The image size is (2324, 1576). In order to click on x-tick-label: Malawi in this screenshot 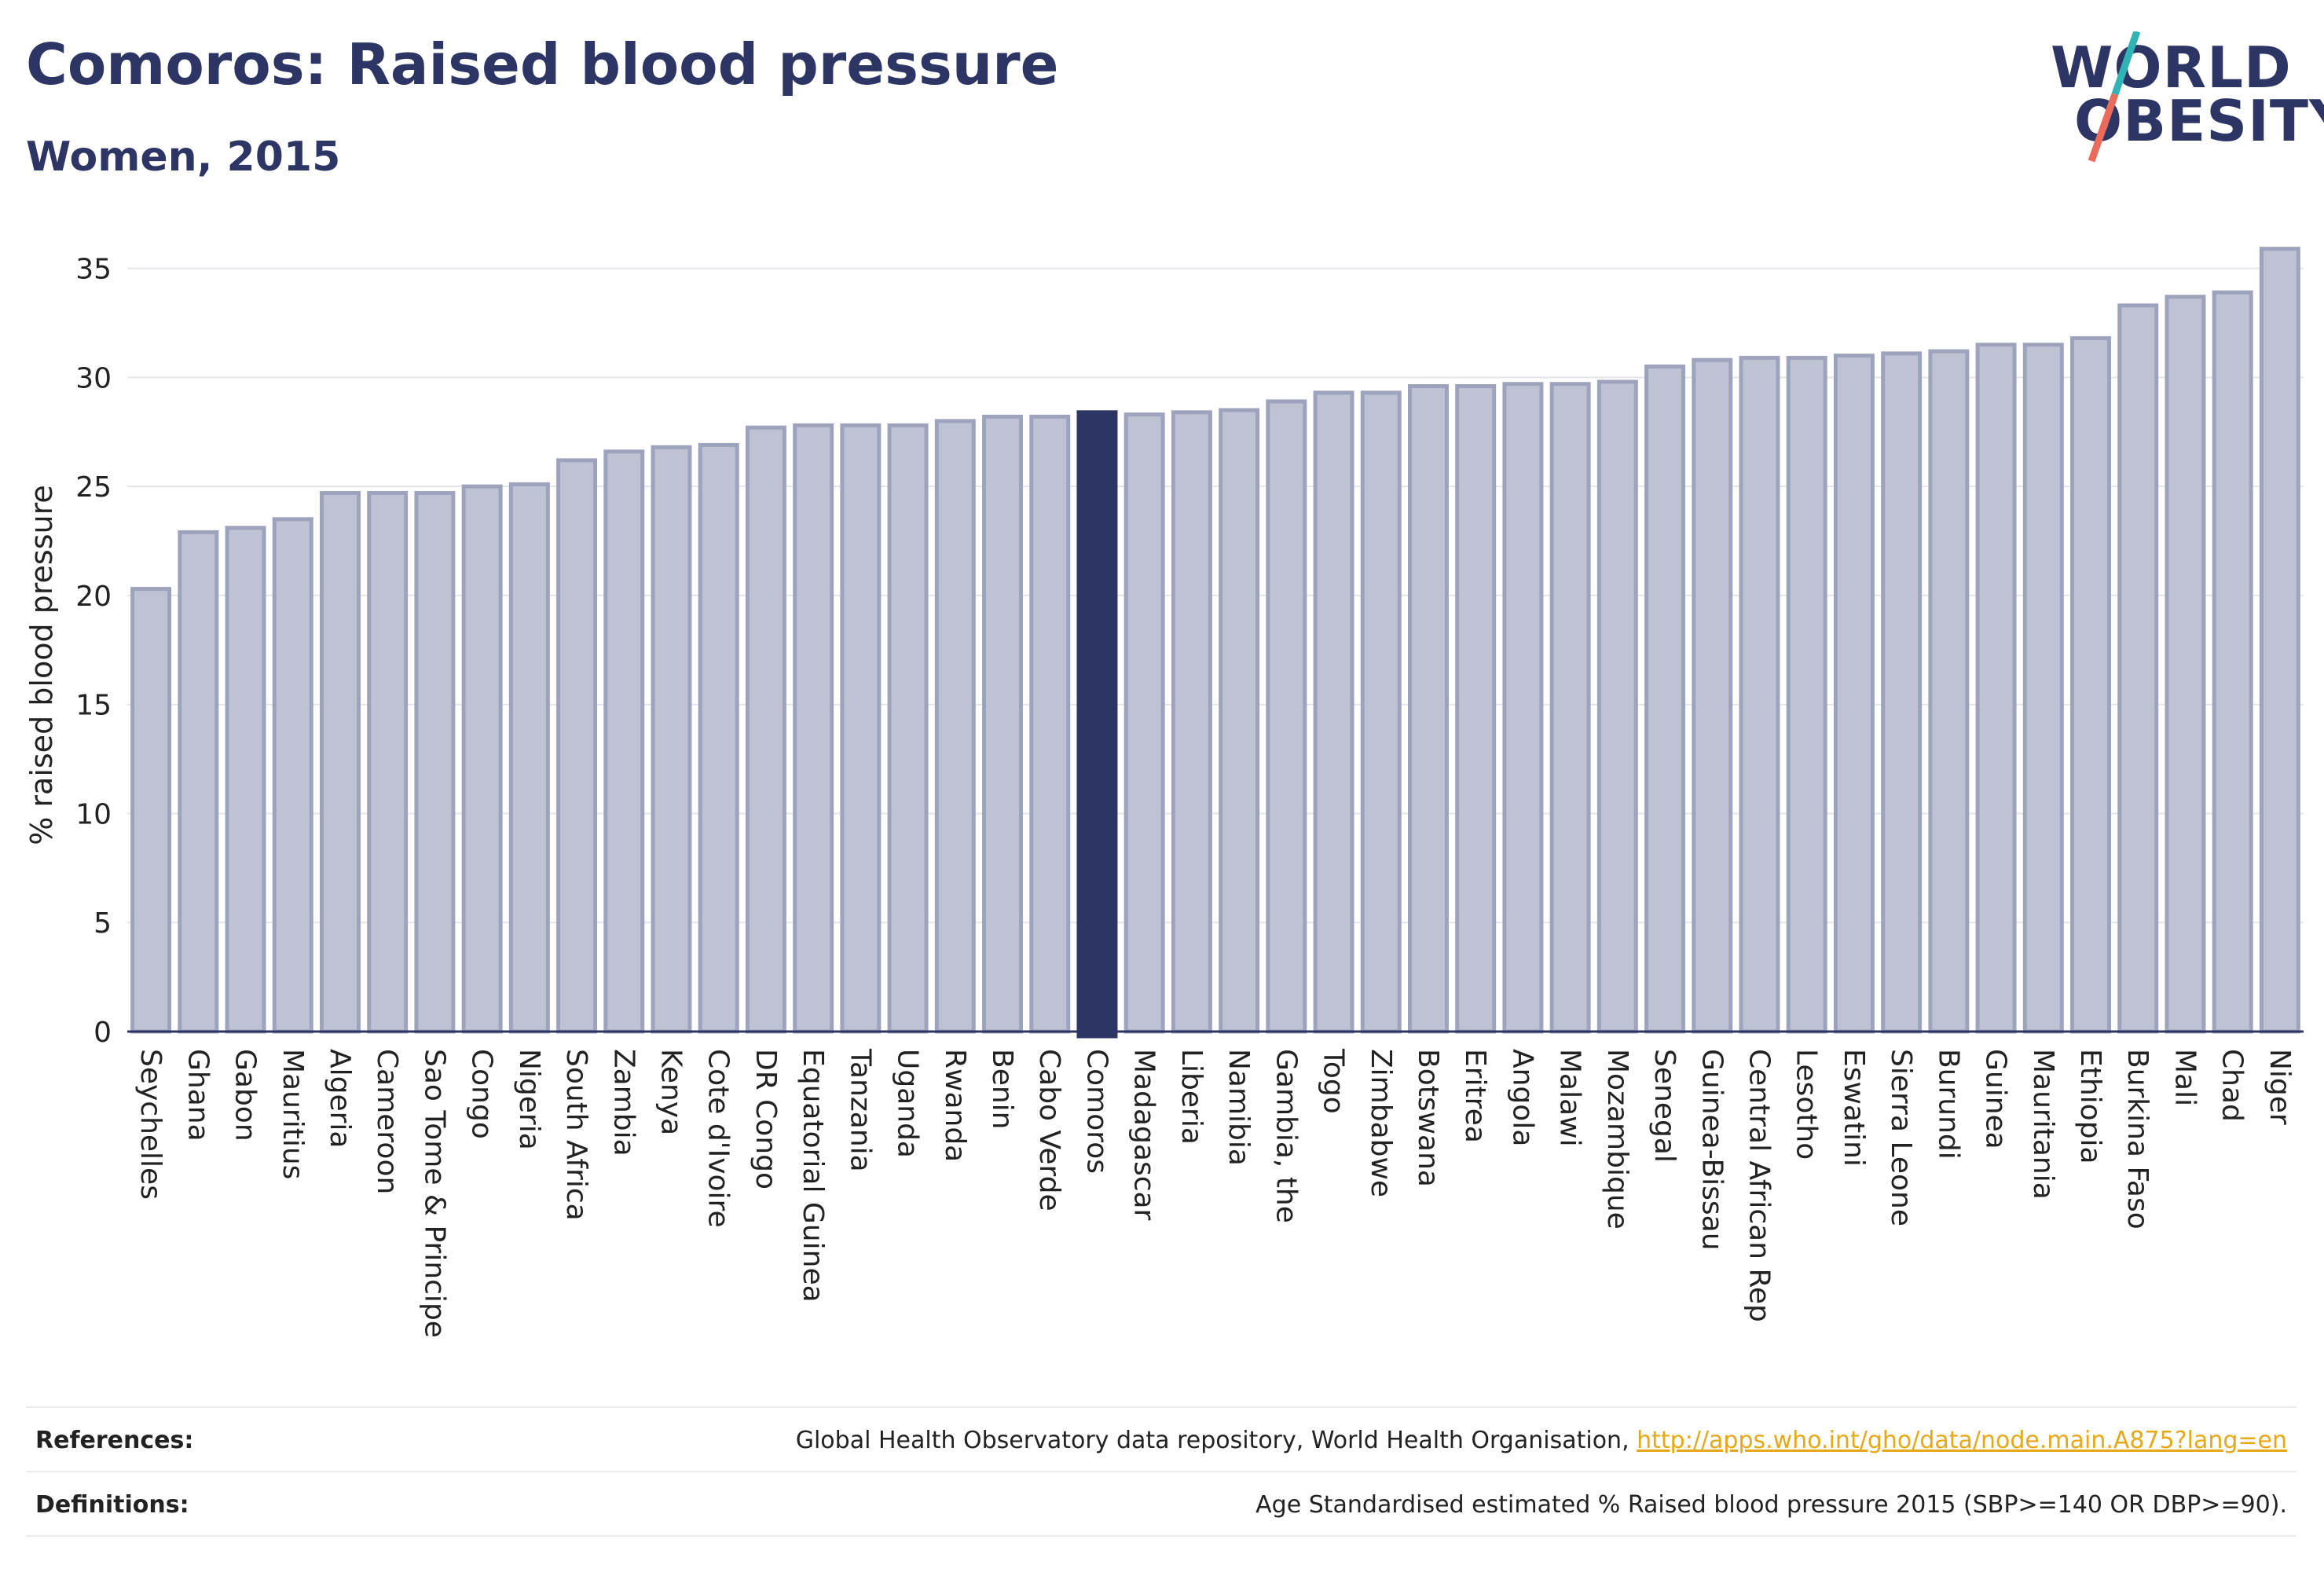, I will do `click(1570, 1098)`.